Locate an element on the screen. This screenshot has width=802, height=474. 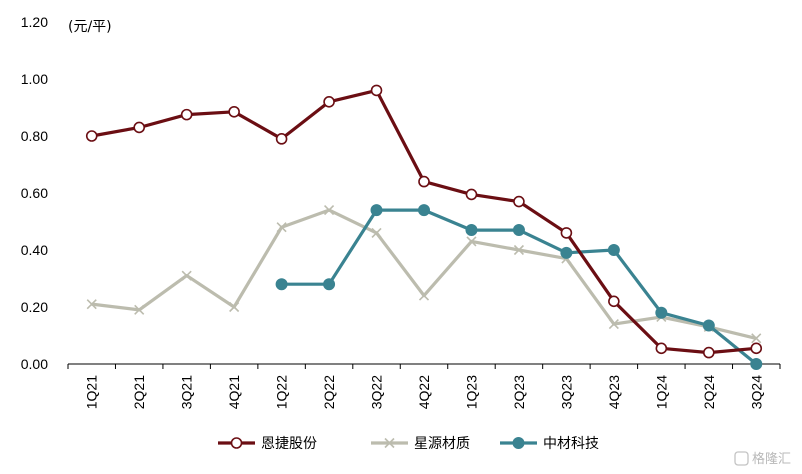
legend-label: 恩捷股份 is located at coordinates (289, 444).